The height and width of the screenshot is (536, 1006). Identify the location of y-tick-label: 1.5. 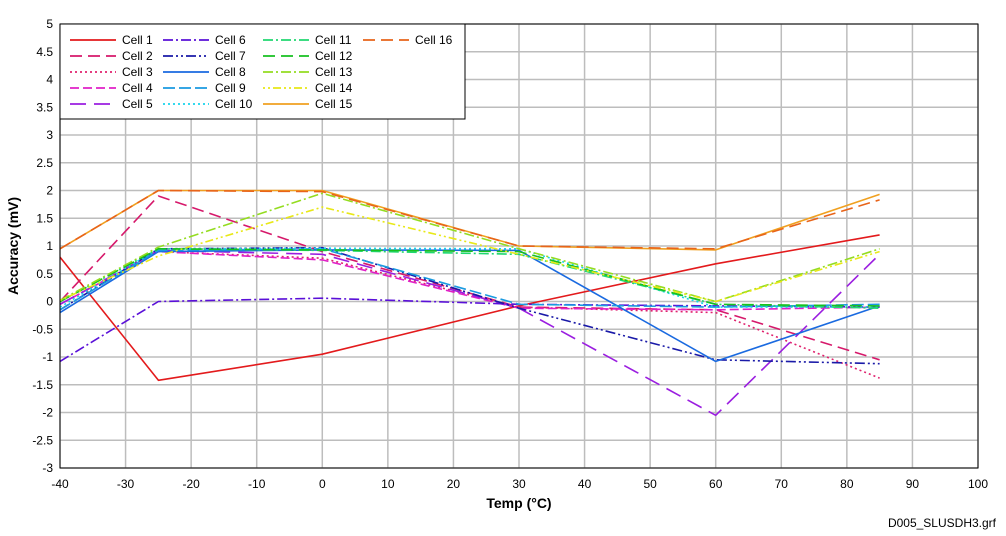
(44, 218).